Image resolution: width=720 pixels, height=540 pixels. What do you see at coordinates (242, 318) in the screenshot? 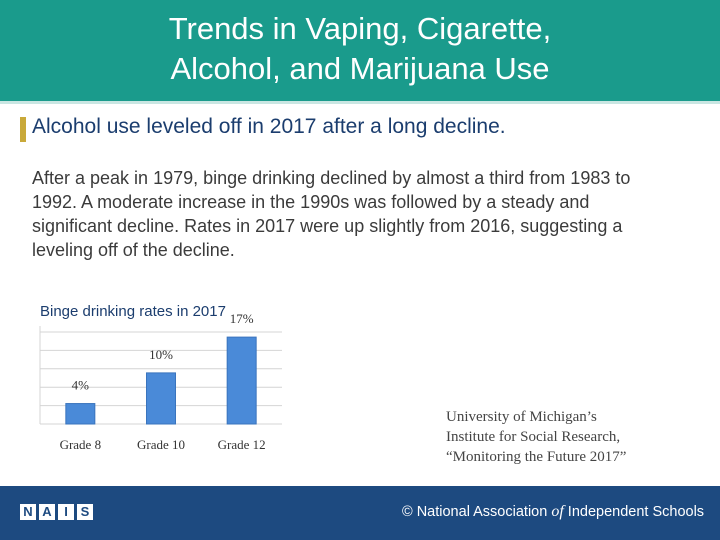
I see `data-label: 17%` at bounding box center [242, 318].